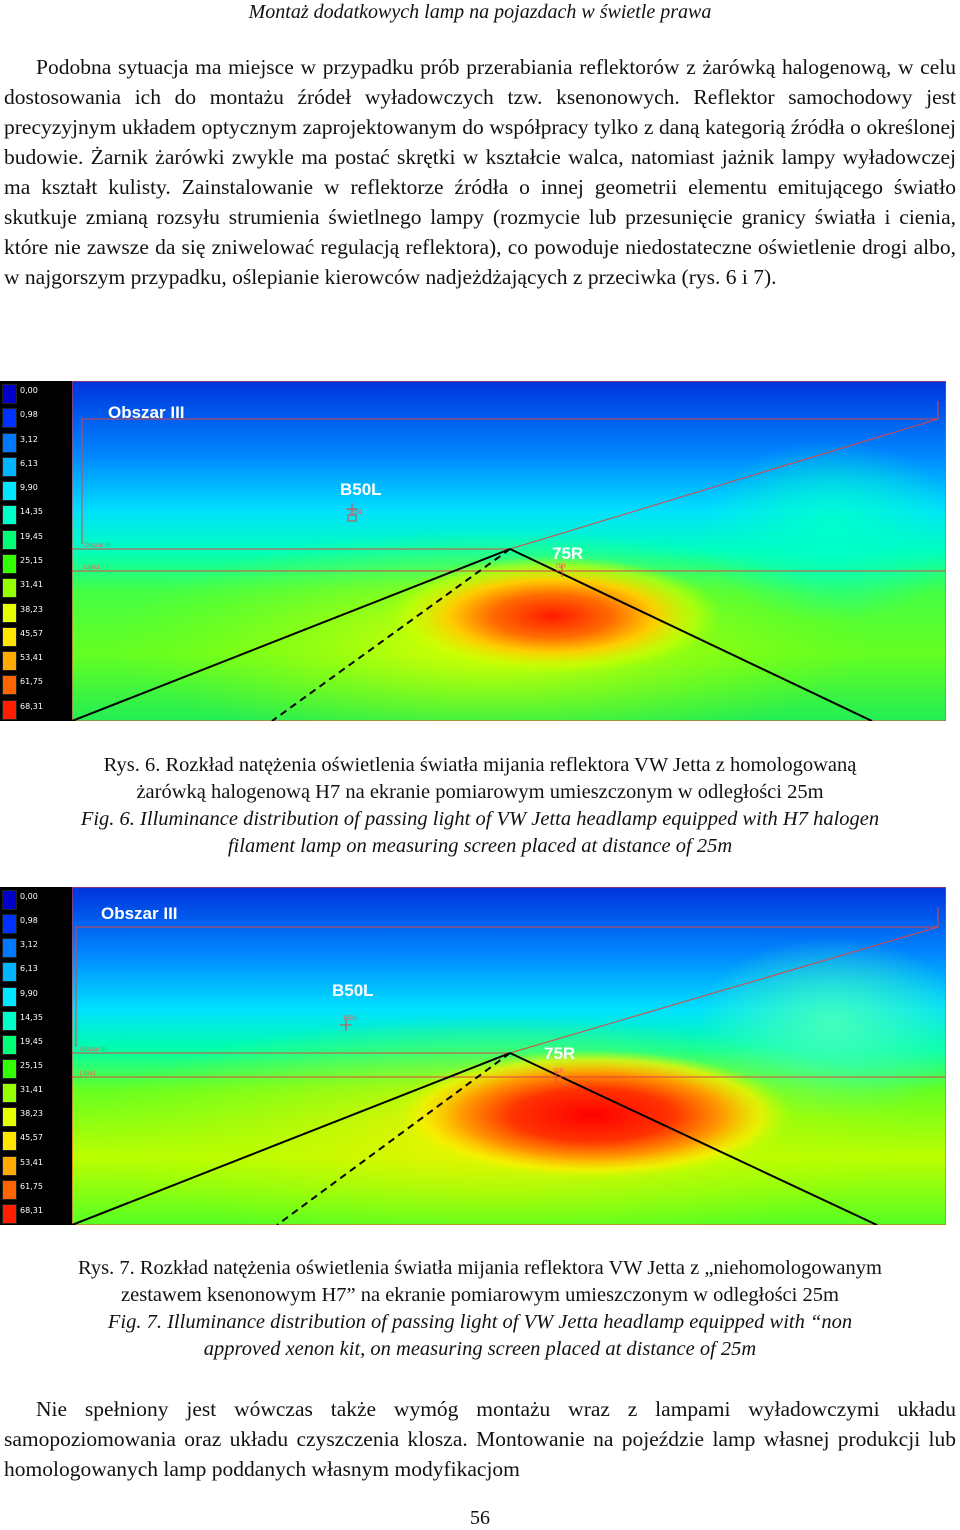 This screenshot has height=1530, width=960. What do you see at coordinates (351, 1019) in the screenshot?
I see `small-label-b50l: B50L` at bounding box center [351, 1019].